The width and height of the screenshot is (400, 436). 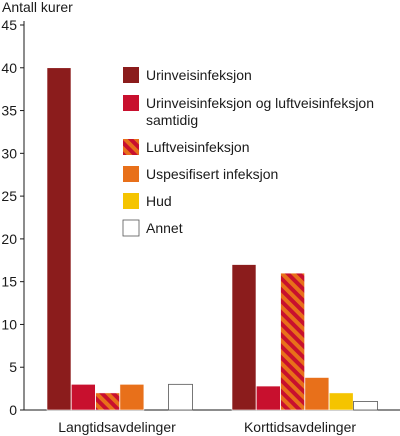 I want to click on y-tick-label: 25, so click(x=9, y=196).